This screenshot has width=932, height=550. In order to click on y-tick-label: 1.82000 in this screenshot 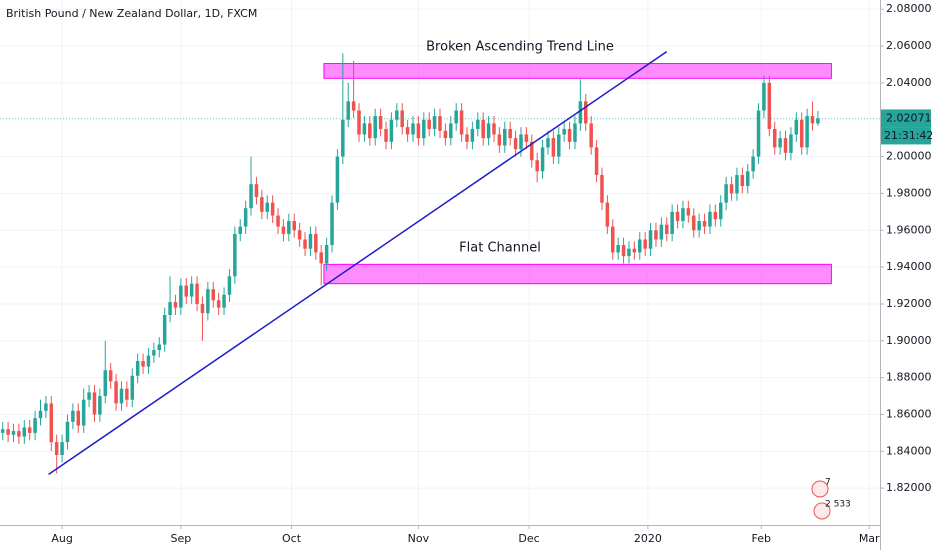, I will do `click(909, 487)`.